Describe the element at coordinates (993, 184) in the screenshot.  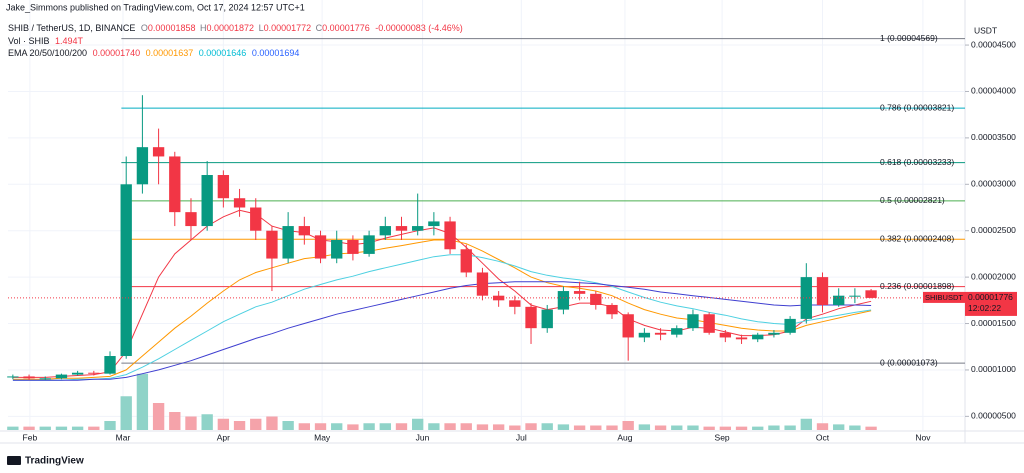
I see `y-tick-label: 0.00003000` at that location.